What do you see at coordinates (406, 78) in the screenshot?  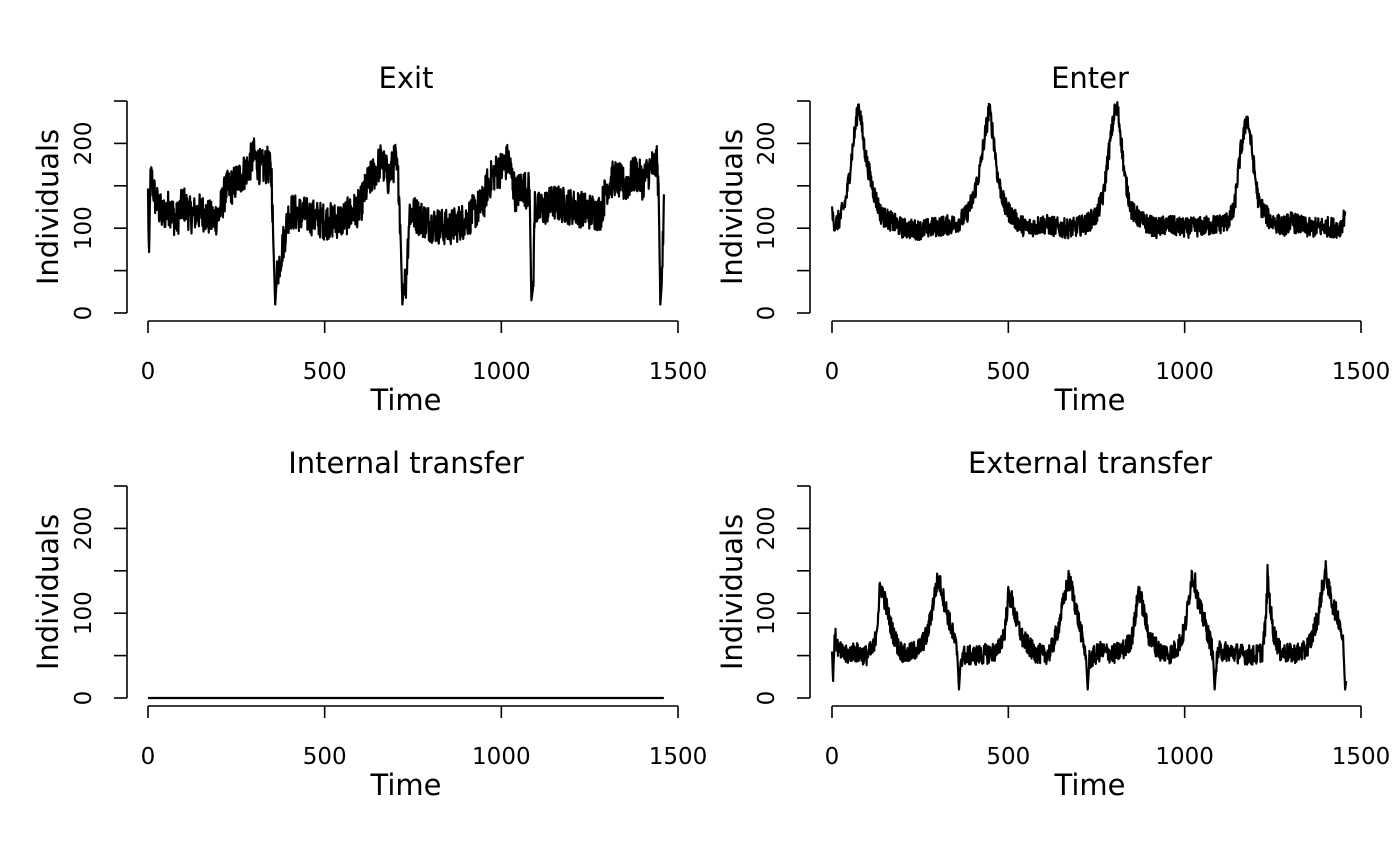 I see `panel-title: Exit` at bounding box center [406, 78].